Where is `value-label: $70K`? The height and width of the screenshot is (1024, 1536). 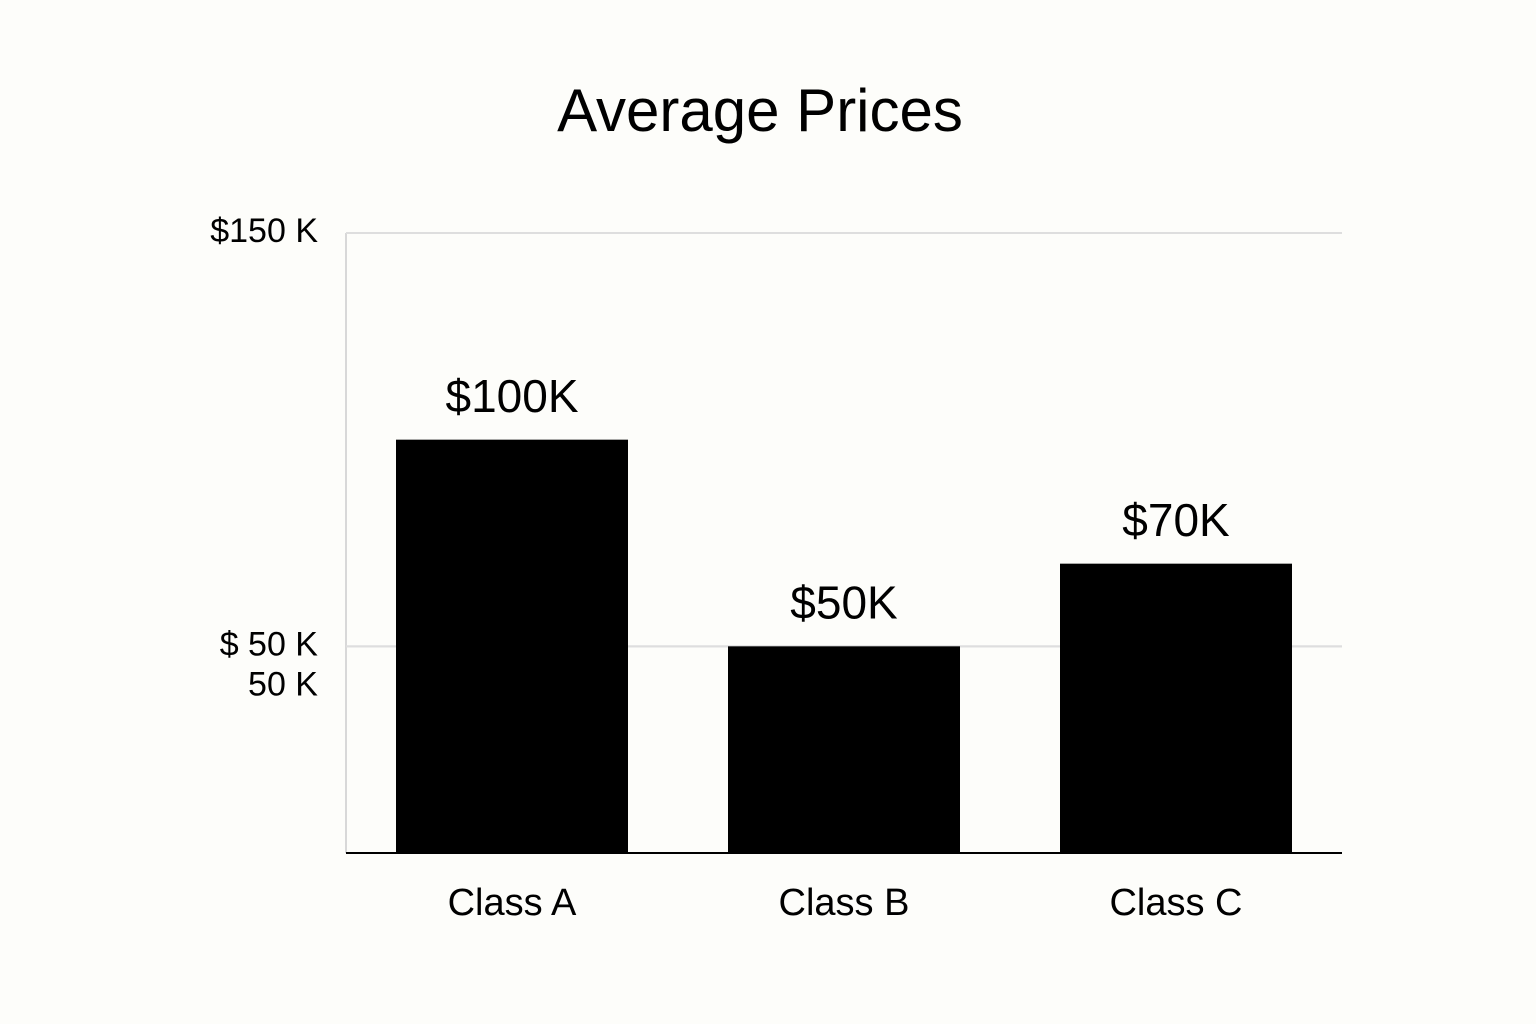 value-label: $70K is located at coordinates (1176, 520).